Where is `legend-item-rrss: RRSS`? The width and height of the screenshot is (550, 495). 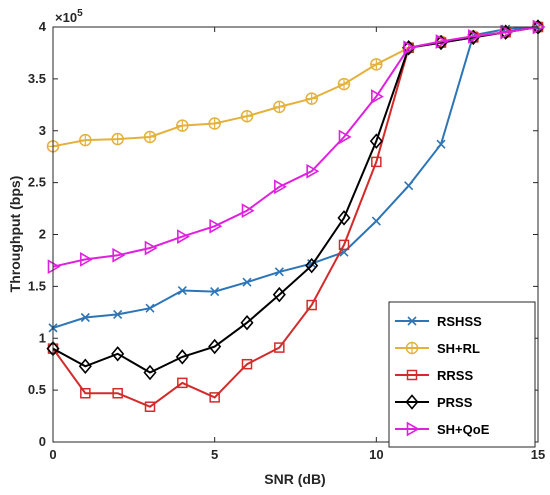
legend-item-rrss: RRSS is located at coordinates (434, 375).